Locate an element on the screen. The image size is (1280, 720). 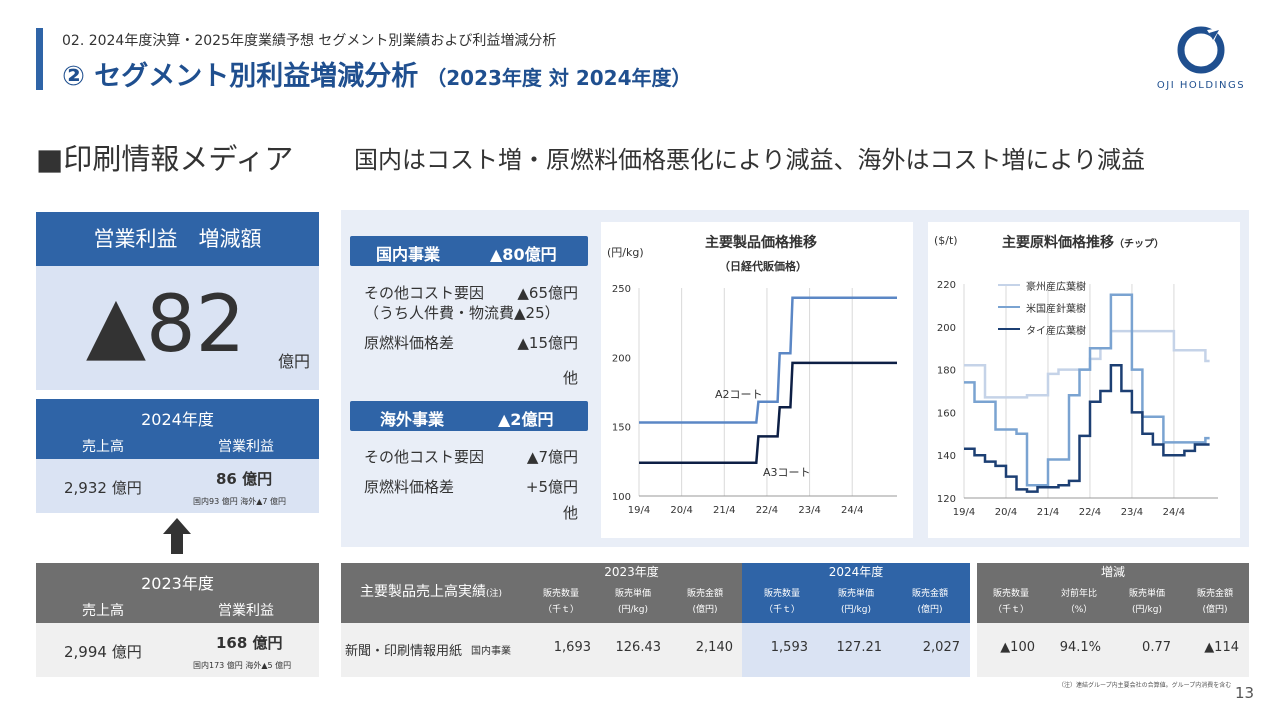
cell-diff-price: 0.77 is located at coordinates (1156, 647).